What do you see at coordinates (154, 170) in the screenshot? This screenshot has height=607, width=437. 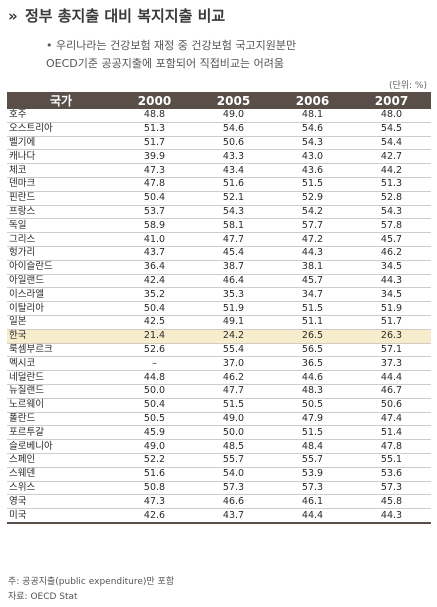 I see `value-cell: 47.3` at bounding box center [154, 170].